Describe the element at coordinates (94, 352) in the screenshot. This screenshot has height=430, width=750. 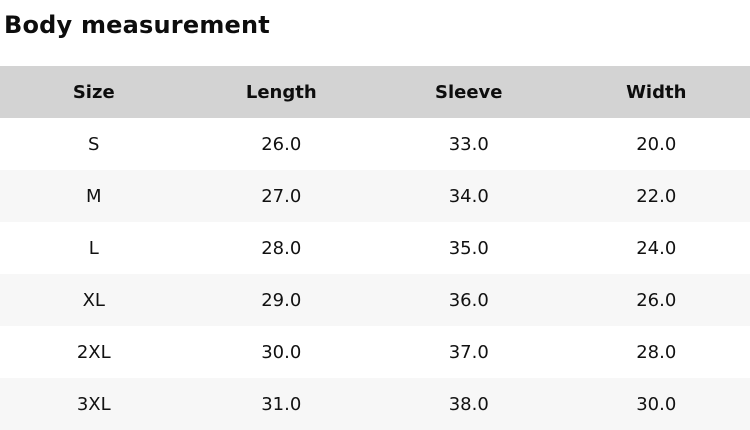
I see `size-cell: 2XL` at that location.